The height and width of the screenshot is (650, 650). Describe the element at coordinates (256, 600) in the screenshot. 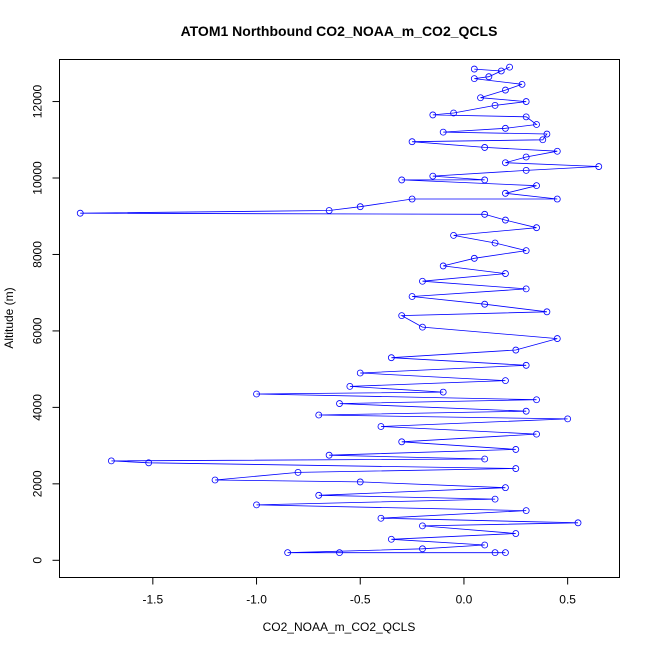

I see `x-tick-label: -1.0` at that location.